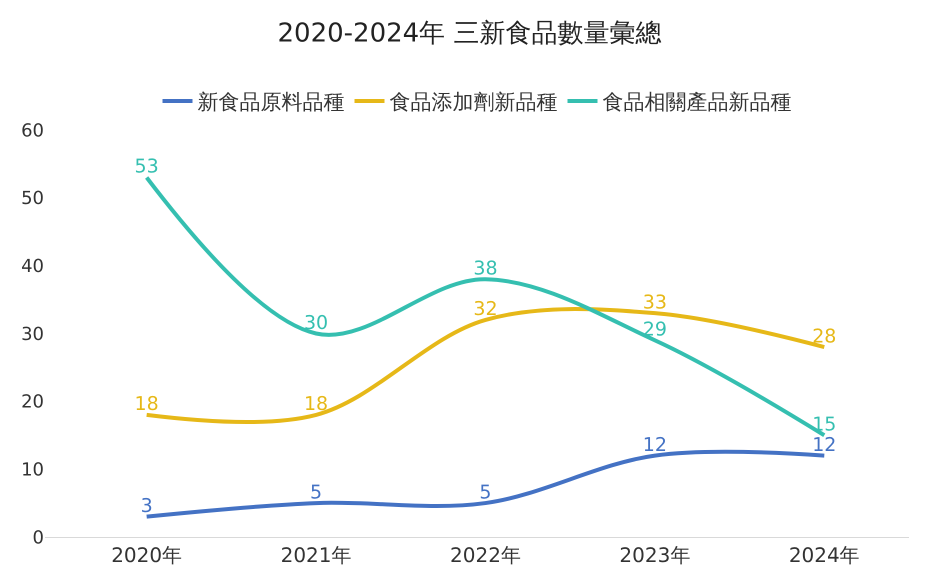 This screenshot has width=939, height=587. What do you see at coordinates (654, 329) in the screenshot?
I see `data-label: 29` at bounding box center [654, 329].